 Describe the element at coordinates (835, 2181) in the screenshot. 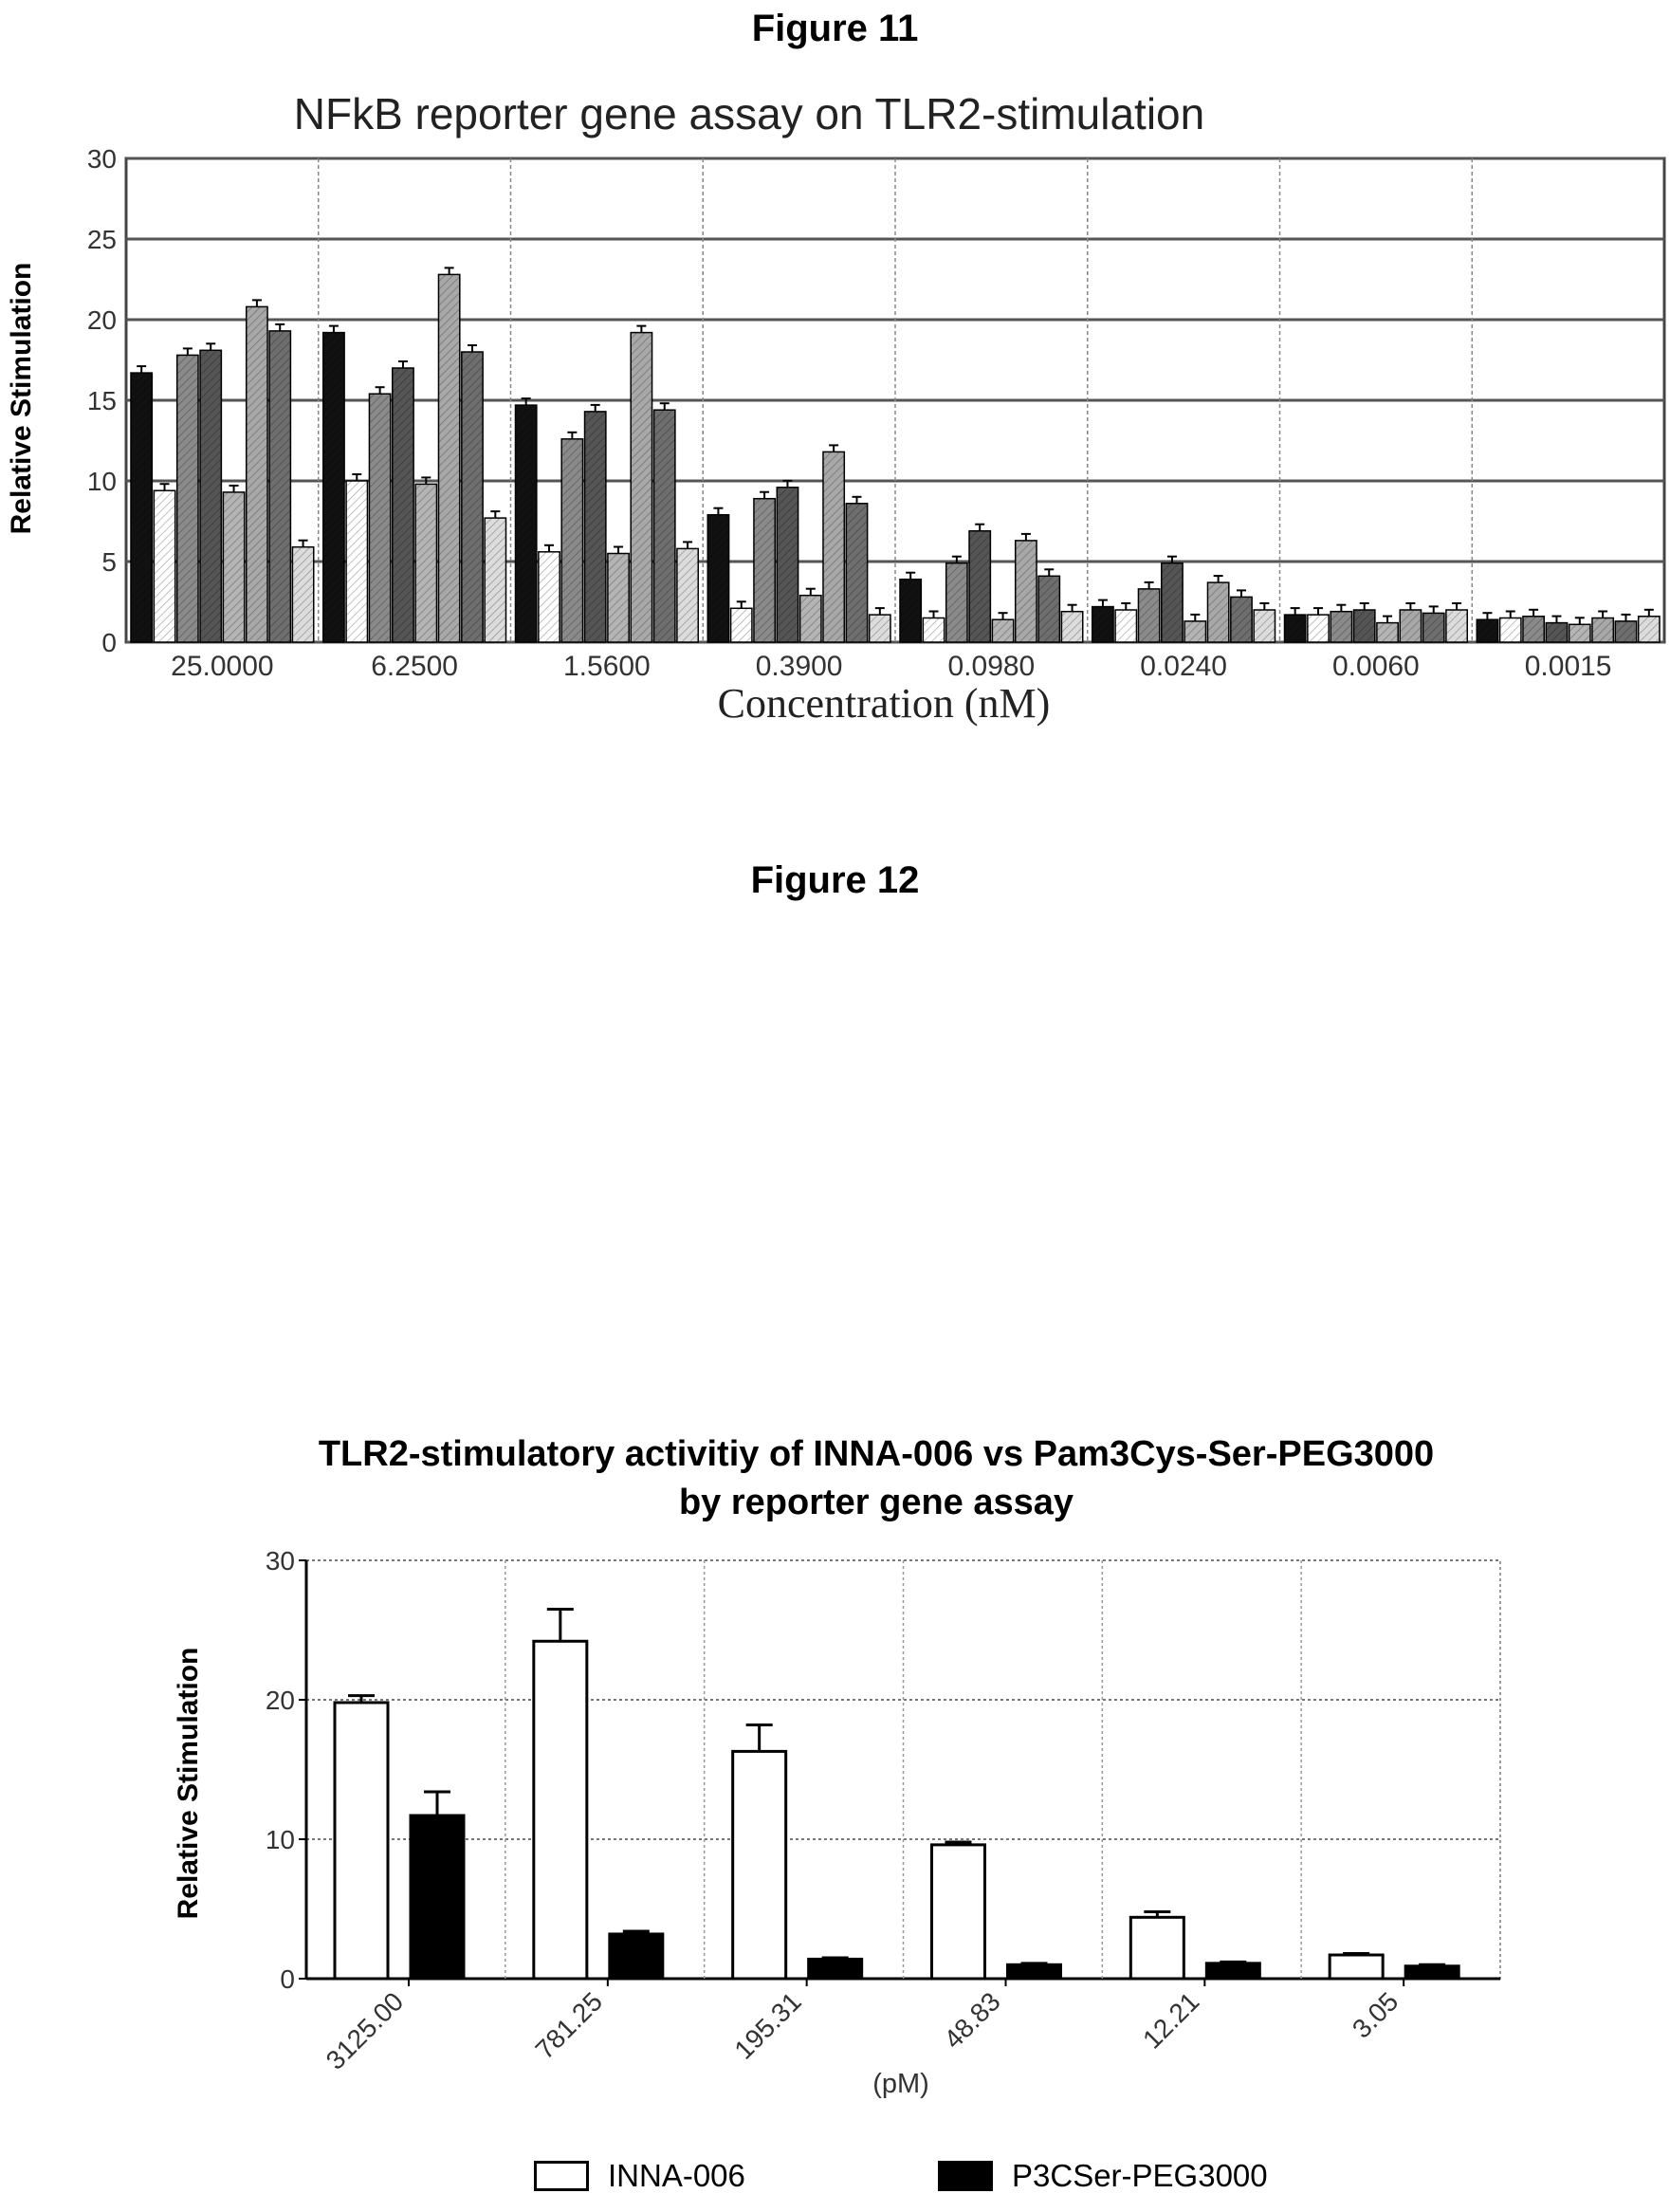

I see `legend: INNA-006 P3CSer-PEG3000` at that location.